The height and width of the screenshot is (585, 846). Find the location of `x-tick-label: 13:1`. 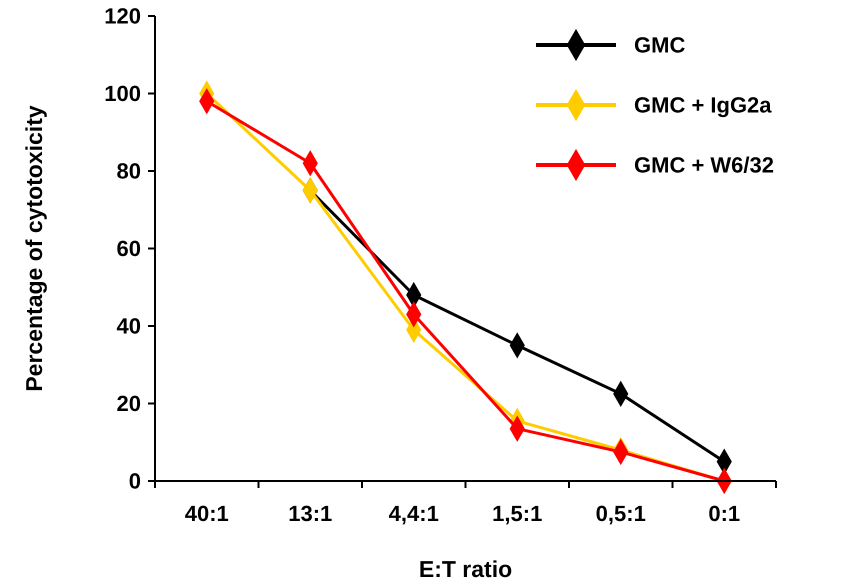

x-tick-label: 13:1 is located at coordinates (310, 513).